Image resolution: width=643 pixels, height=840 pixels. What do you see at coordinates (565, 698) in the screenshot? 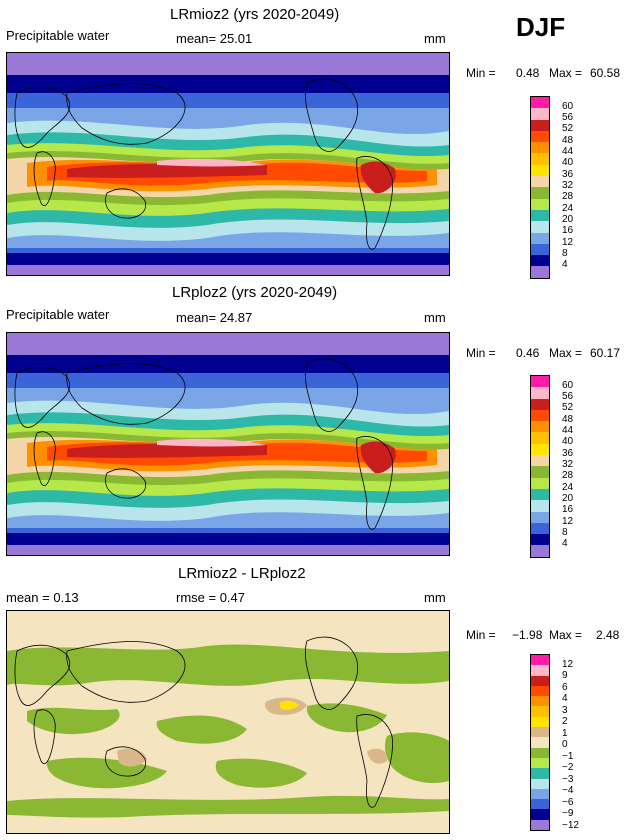
I see `panel3-scale-label: 4` at bounding box center [565, 698].